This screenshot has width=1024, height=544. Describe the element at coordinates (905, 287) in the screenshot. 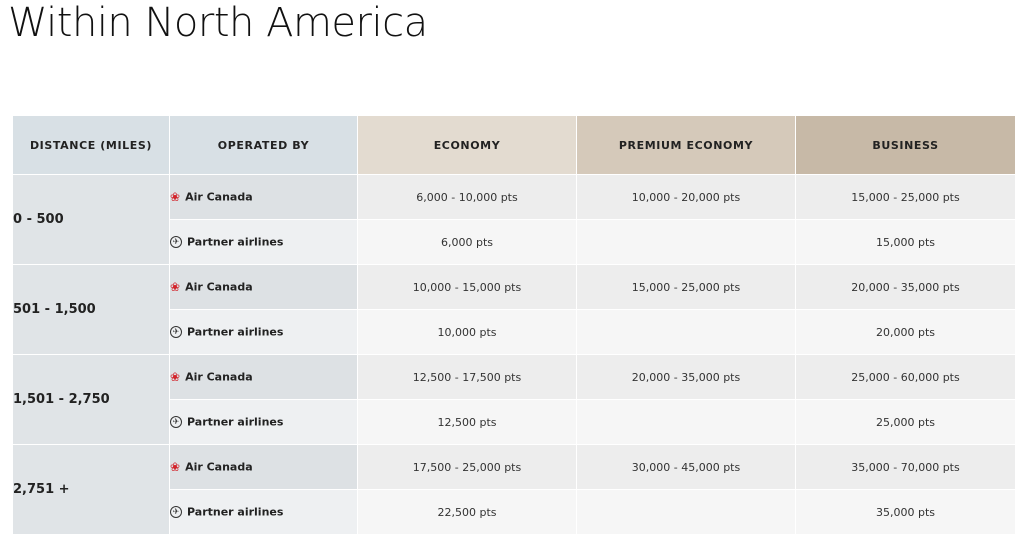

I see `business-points-cell: 20,000 - 35,000 pts` at that location.